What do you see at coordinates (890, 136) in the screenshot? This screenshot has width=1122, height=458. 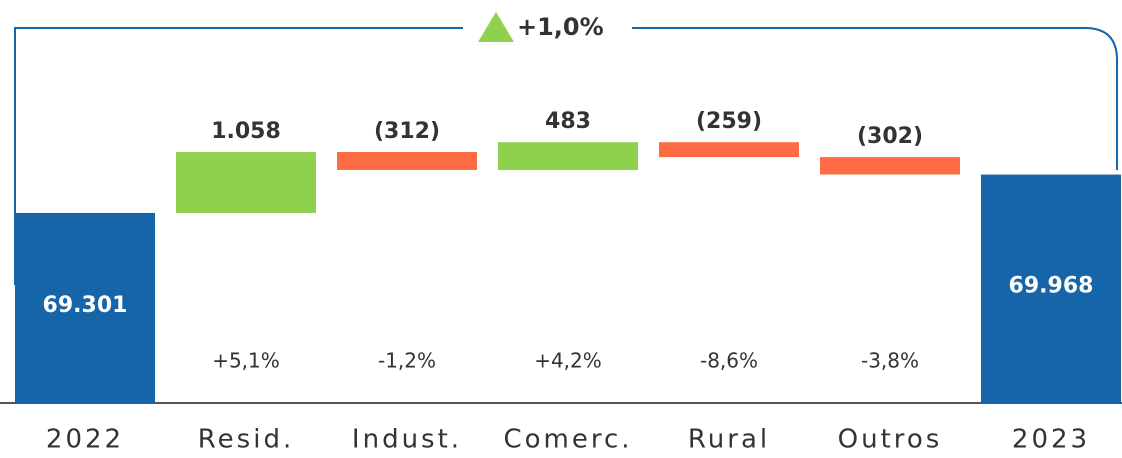 I see `value-label: (302)` at bounding box center [890, 136].